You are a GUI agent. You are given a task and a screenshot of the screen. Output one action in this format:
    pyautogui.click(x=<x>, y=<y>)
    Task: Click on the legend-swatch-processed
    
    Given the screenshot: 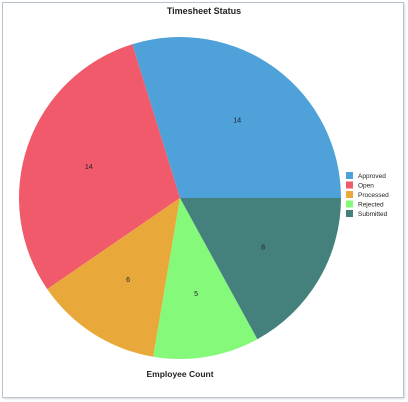 What is the action you would take?
    pyautogui.click(x=349, y=194)
    